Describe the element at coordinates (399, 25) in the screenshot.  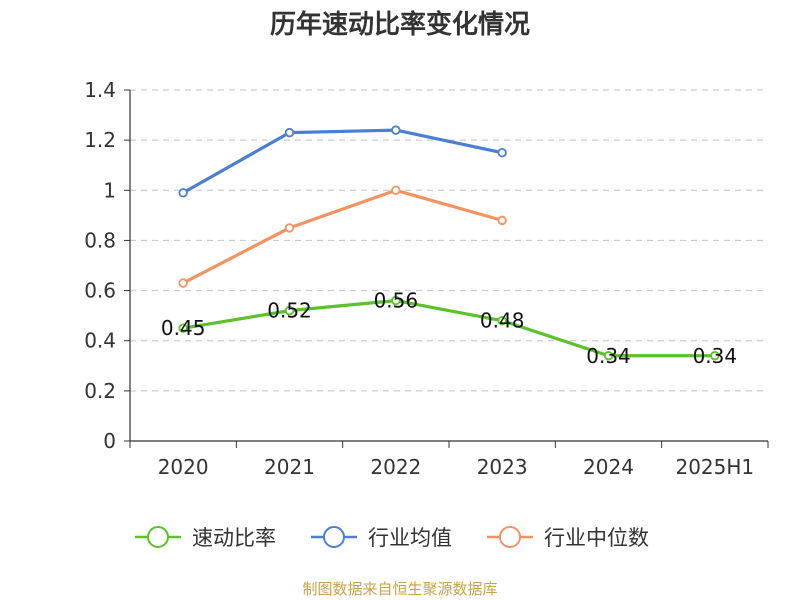
I see `chart-title: 历年速动比率变化情况` at that location.